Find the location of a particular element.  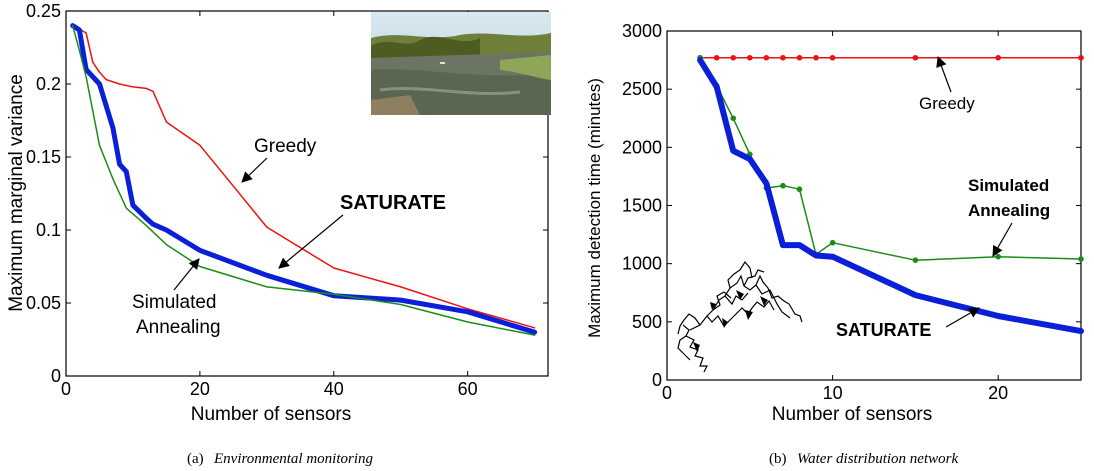

annotation-saturate-b: SATURATE is located at coordinates (883, 330).